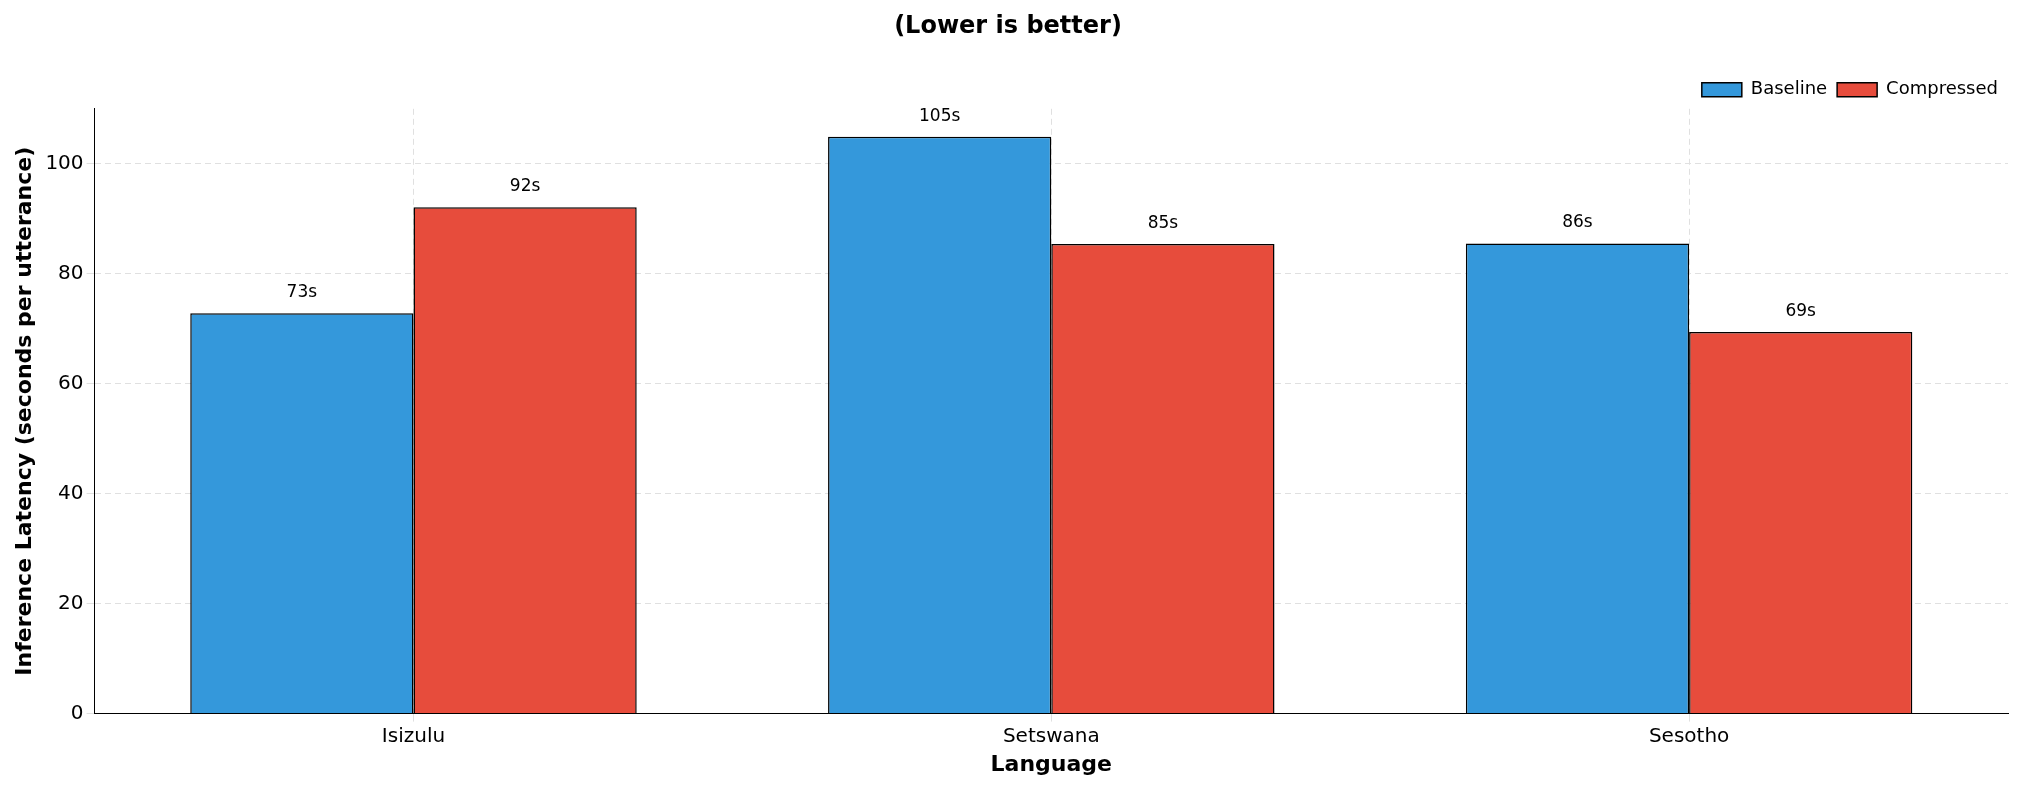  What do you see at coordinates (71, 601) in the screenshot?
I see `y-tick-label: 20` at bounding box center [71, 601].